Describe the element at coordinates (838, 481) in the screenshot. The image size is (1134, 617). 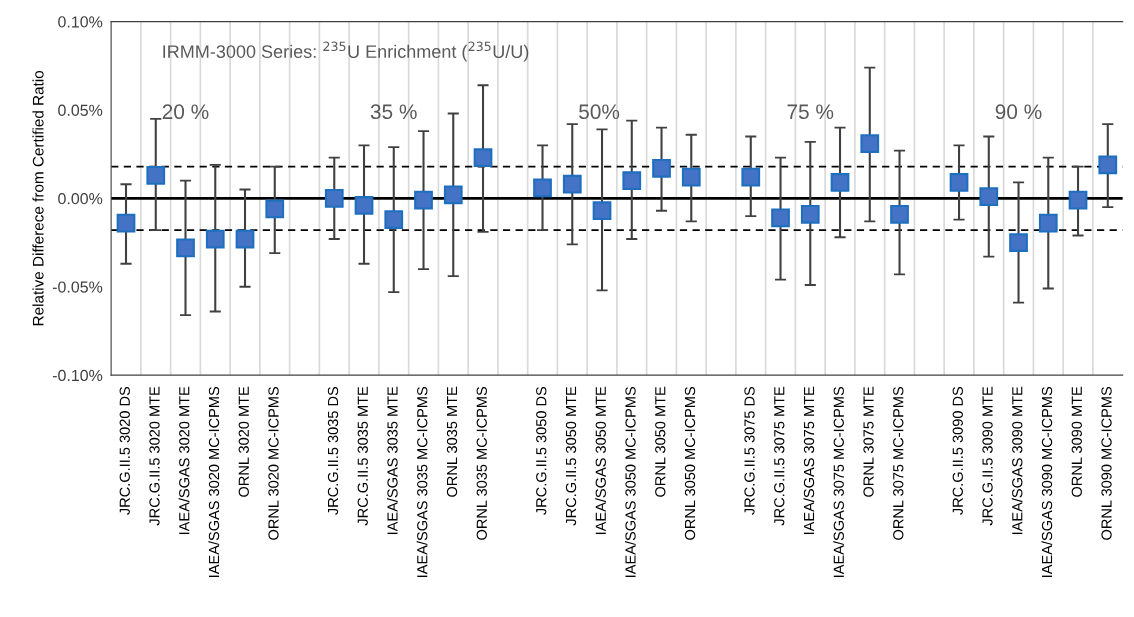
I see `x-tick-label: IAEA/SGAS 3075 MC-ICPMS` at that location.